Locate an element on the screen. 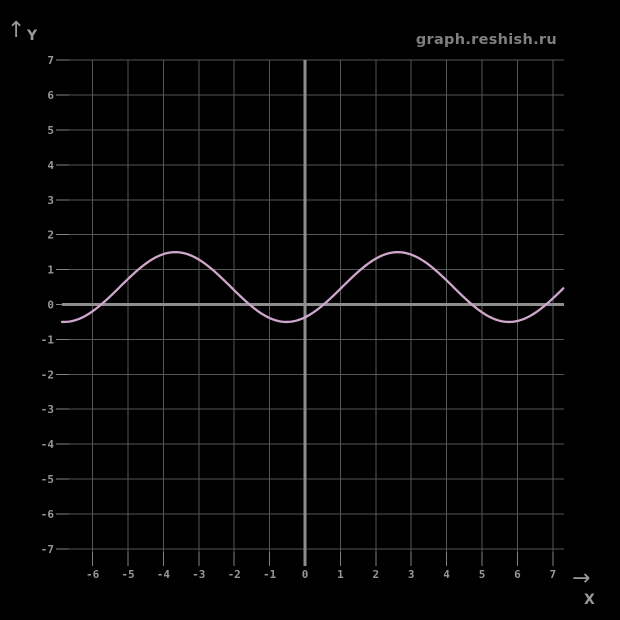  y-tick-label: 0 is located at coordinates (50, 305).